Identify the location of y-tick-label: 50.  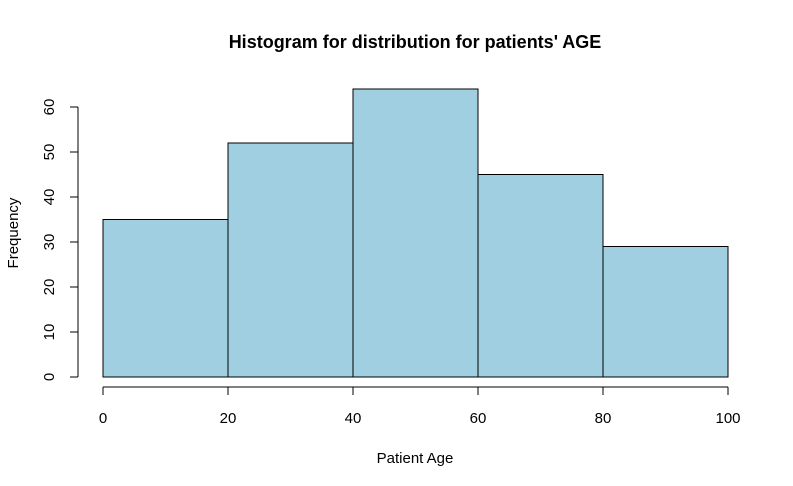
(49, 152).